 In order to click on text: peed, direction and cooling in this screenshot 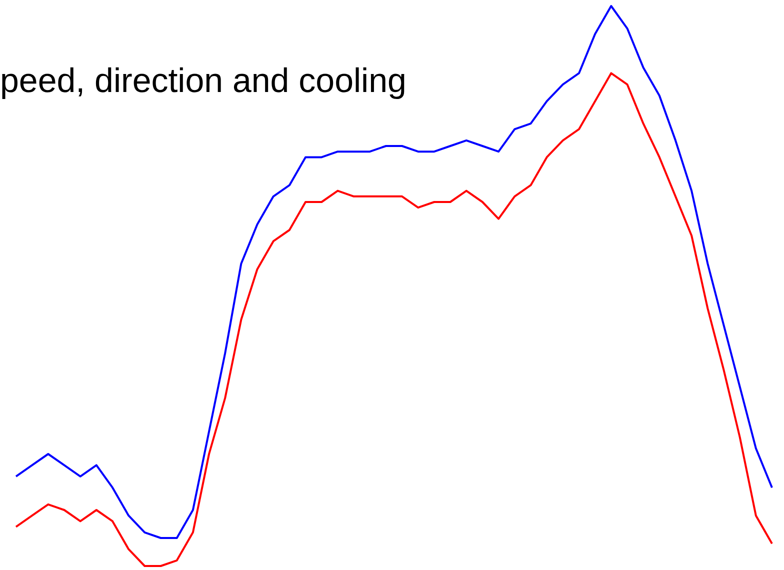, I will do `click(203, 81)`.